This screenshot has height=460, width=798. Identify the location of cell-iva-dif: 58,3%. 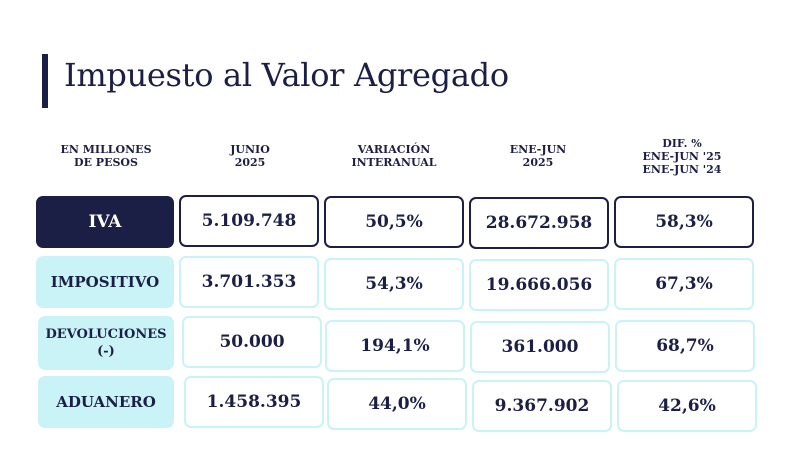
(684, 222).